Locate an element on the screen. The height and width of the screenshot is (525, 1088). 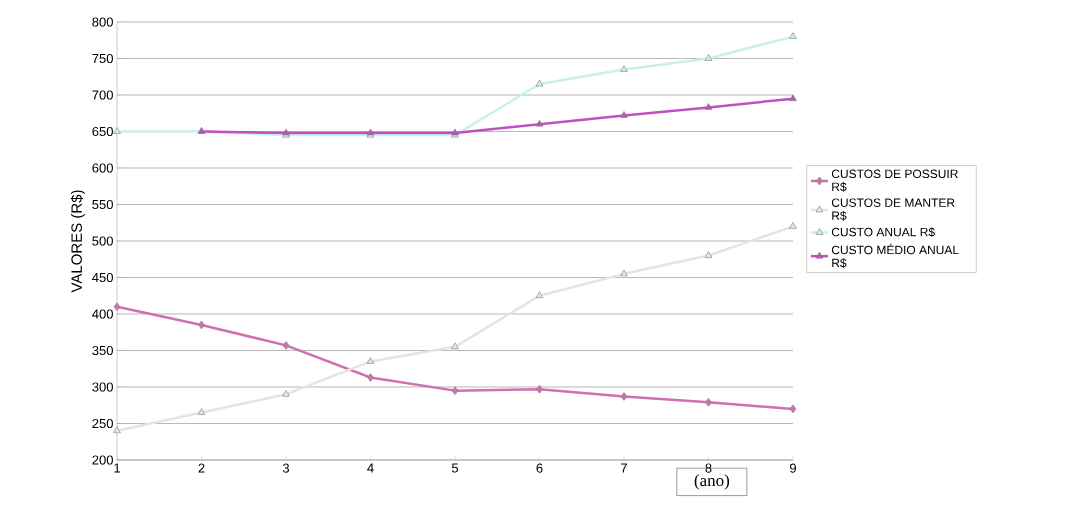
x-tick-label: 9 is located at coordinates (792, 468).